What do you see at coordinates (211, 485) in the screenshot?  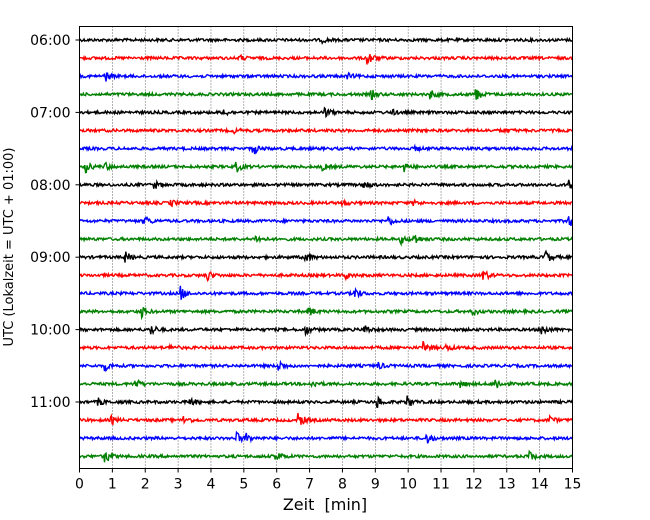 I see `x-tick-label: 4` at bounding box center [211, 485].